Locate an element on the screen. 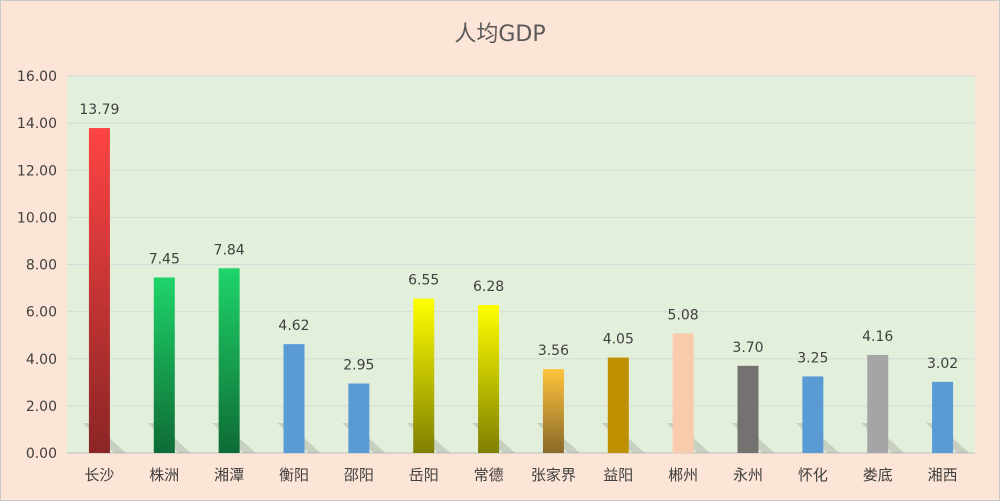 Image resolution: width=1000 pixels, height=501 pixels. x-category-label: 常德 is located at coordinates (489, 475).